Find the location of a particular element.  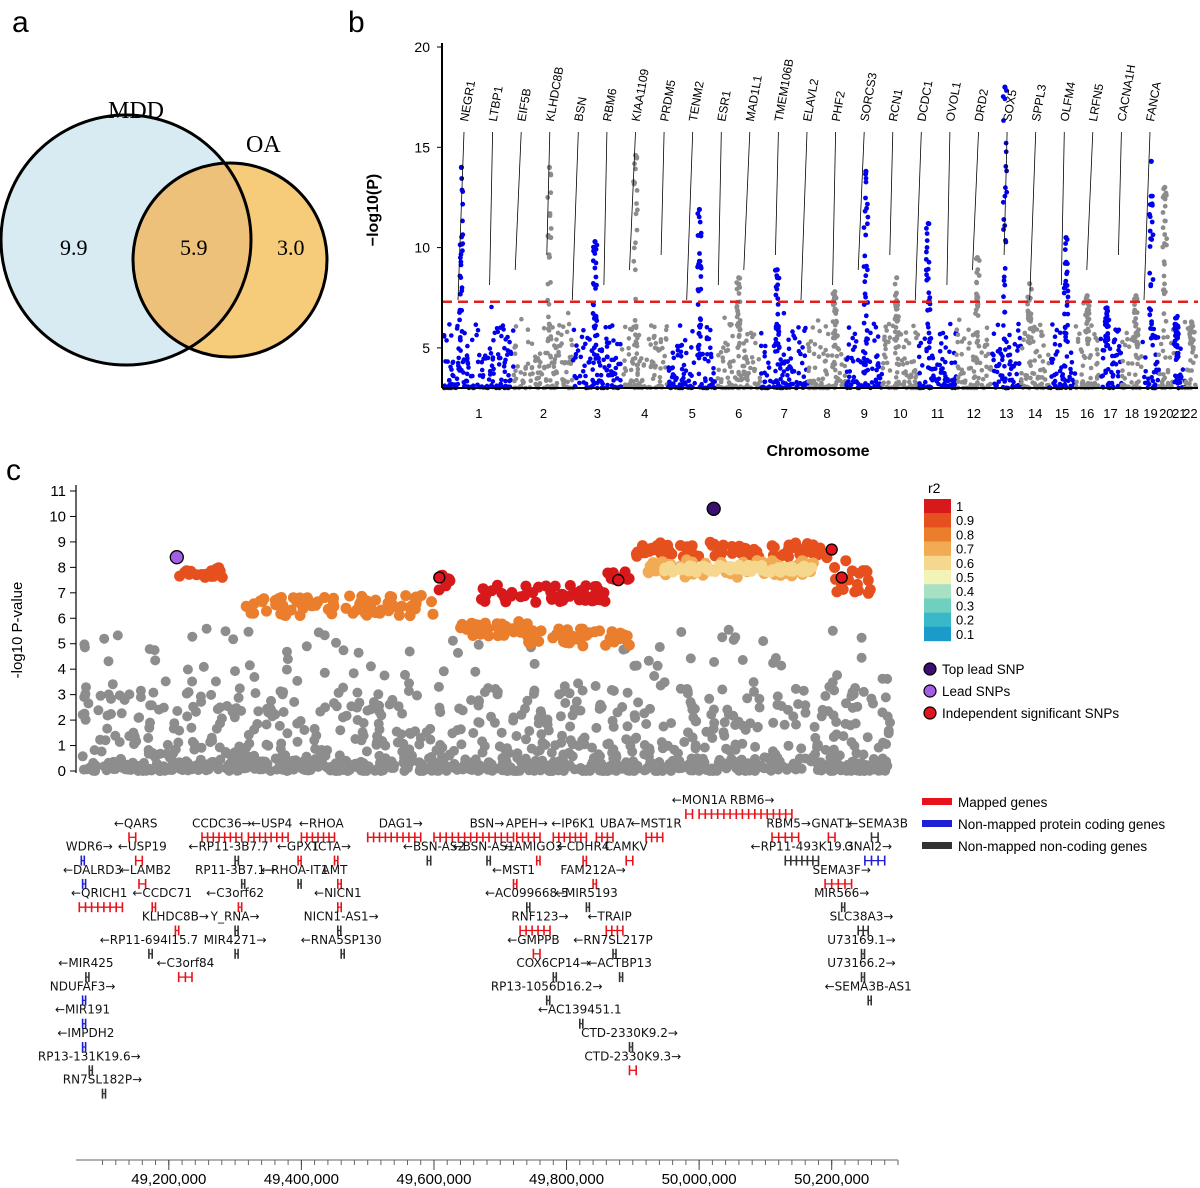

snp-legend-marker is located at coordinates (930, 691).